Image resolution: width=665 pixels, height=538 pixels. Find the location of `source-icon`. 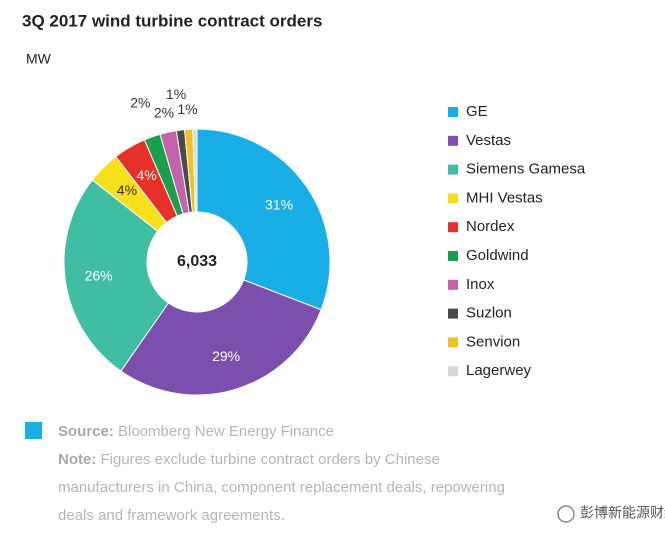

source-icon is located at coordinates (33, 430).